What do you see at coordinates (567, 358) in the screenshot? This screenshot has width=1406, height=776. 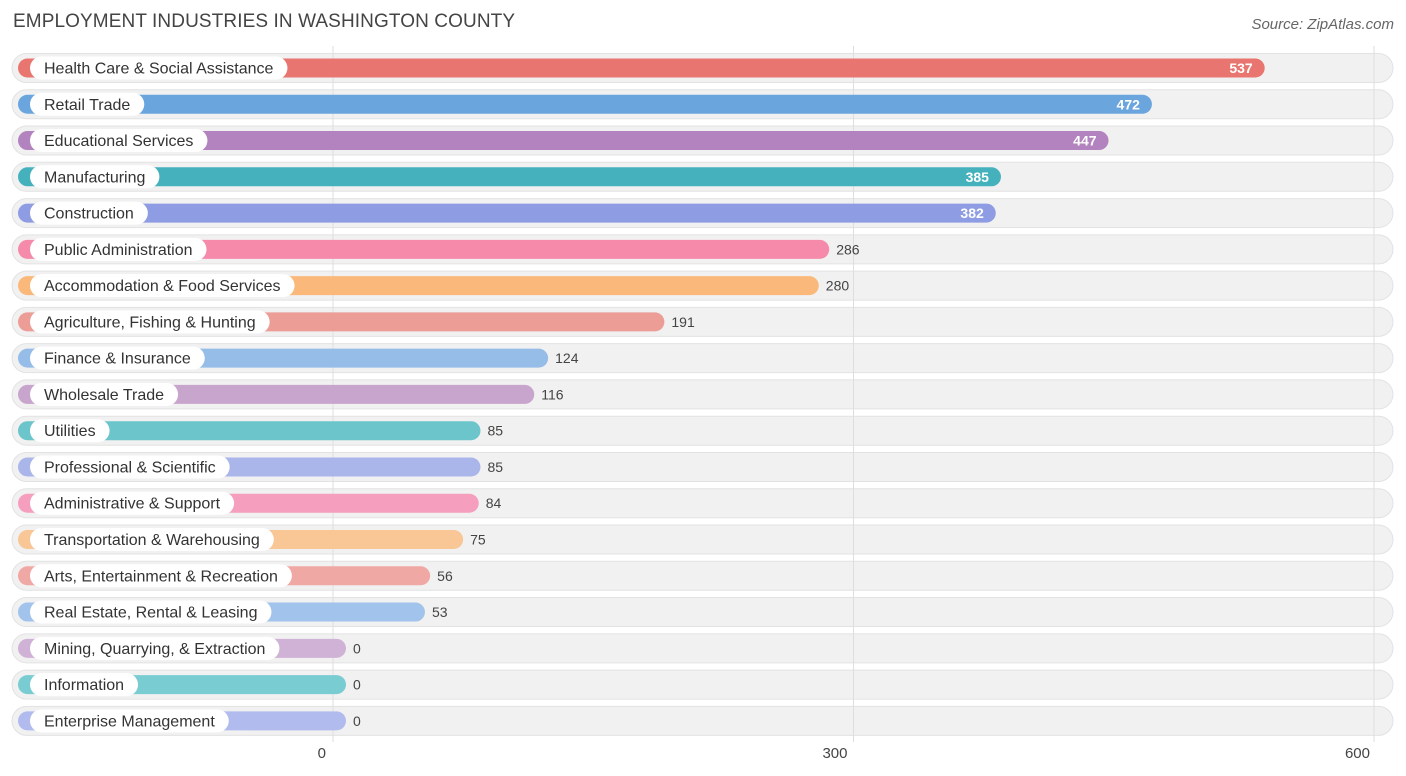 I see `value-label-finance-insurance: 124` at bounding box center [567, 358].